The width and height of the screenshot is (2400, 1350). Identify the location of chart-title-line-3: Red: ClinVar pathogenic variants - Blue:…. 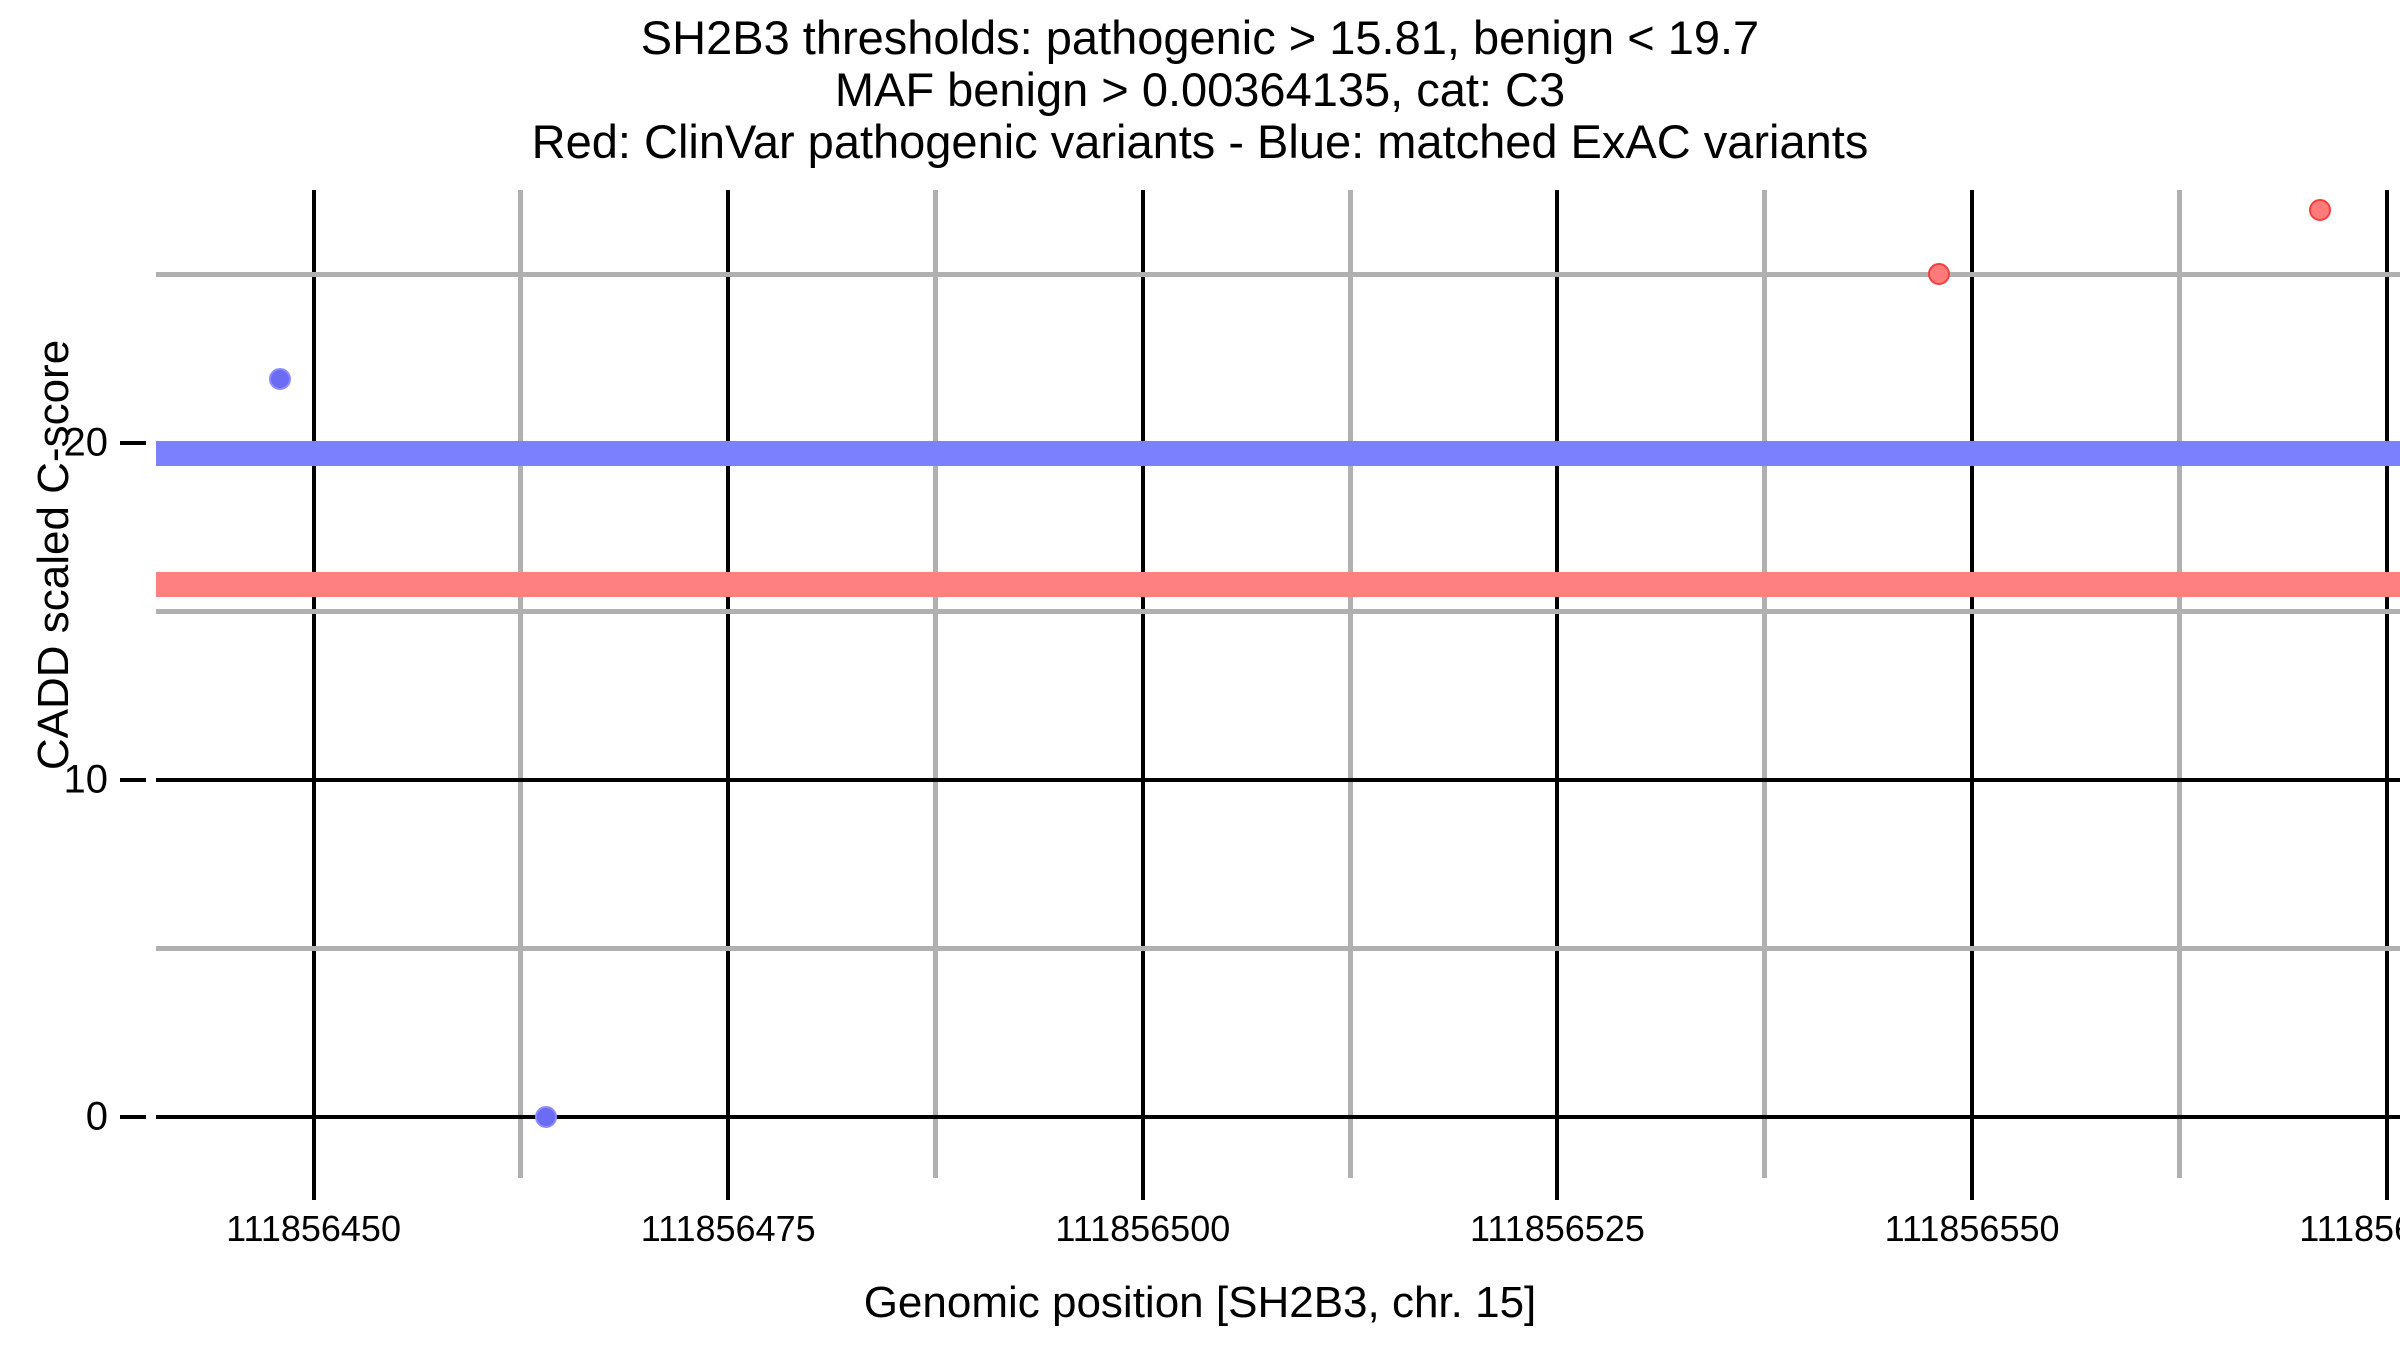
(1200, 141).